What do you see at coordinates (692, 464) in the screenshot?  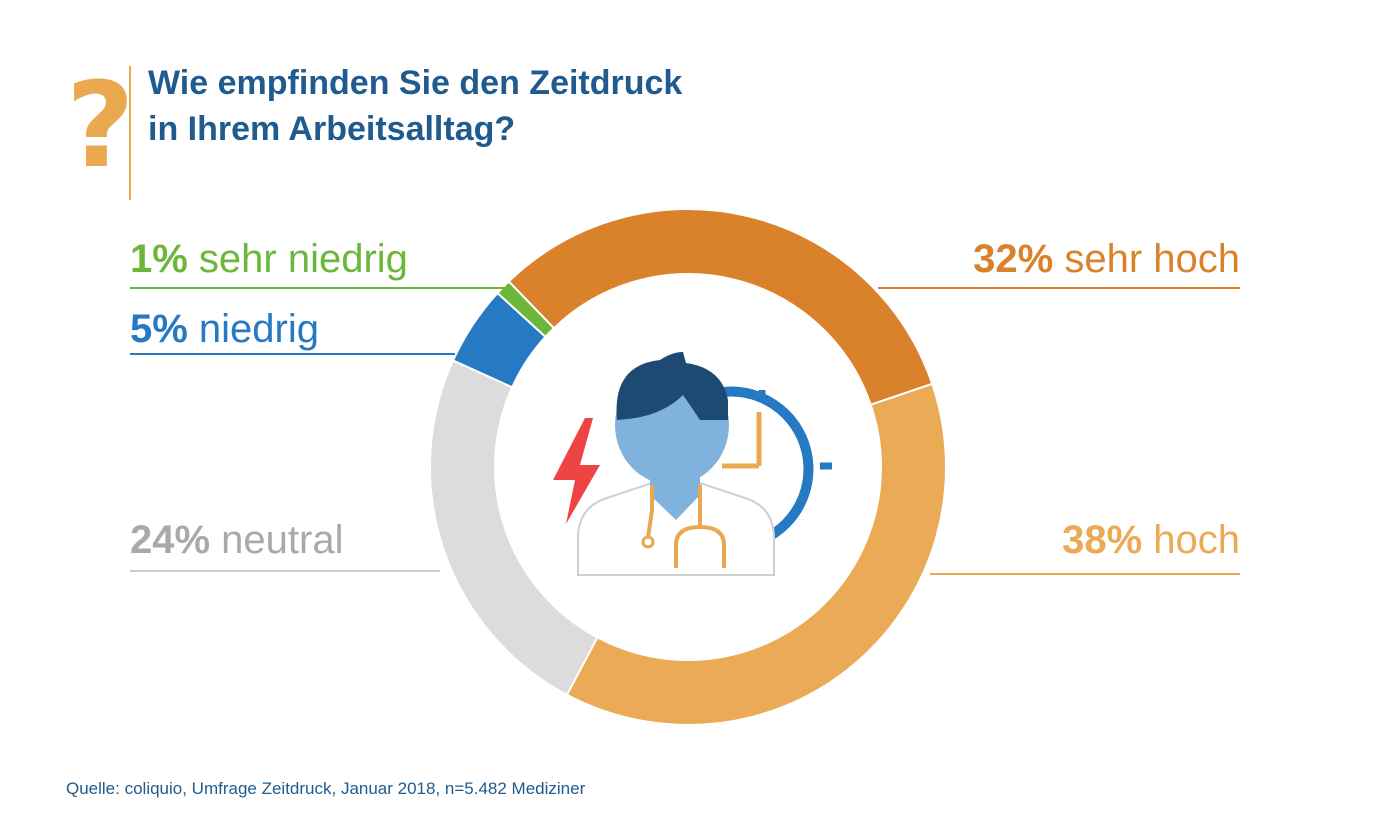 I see `doctor-icon` at bounding box center [692, 464].